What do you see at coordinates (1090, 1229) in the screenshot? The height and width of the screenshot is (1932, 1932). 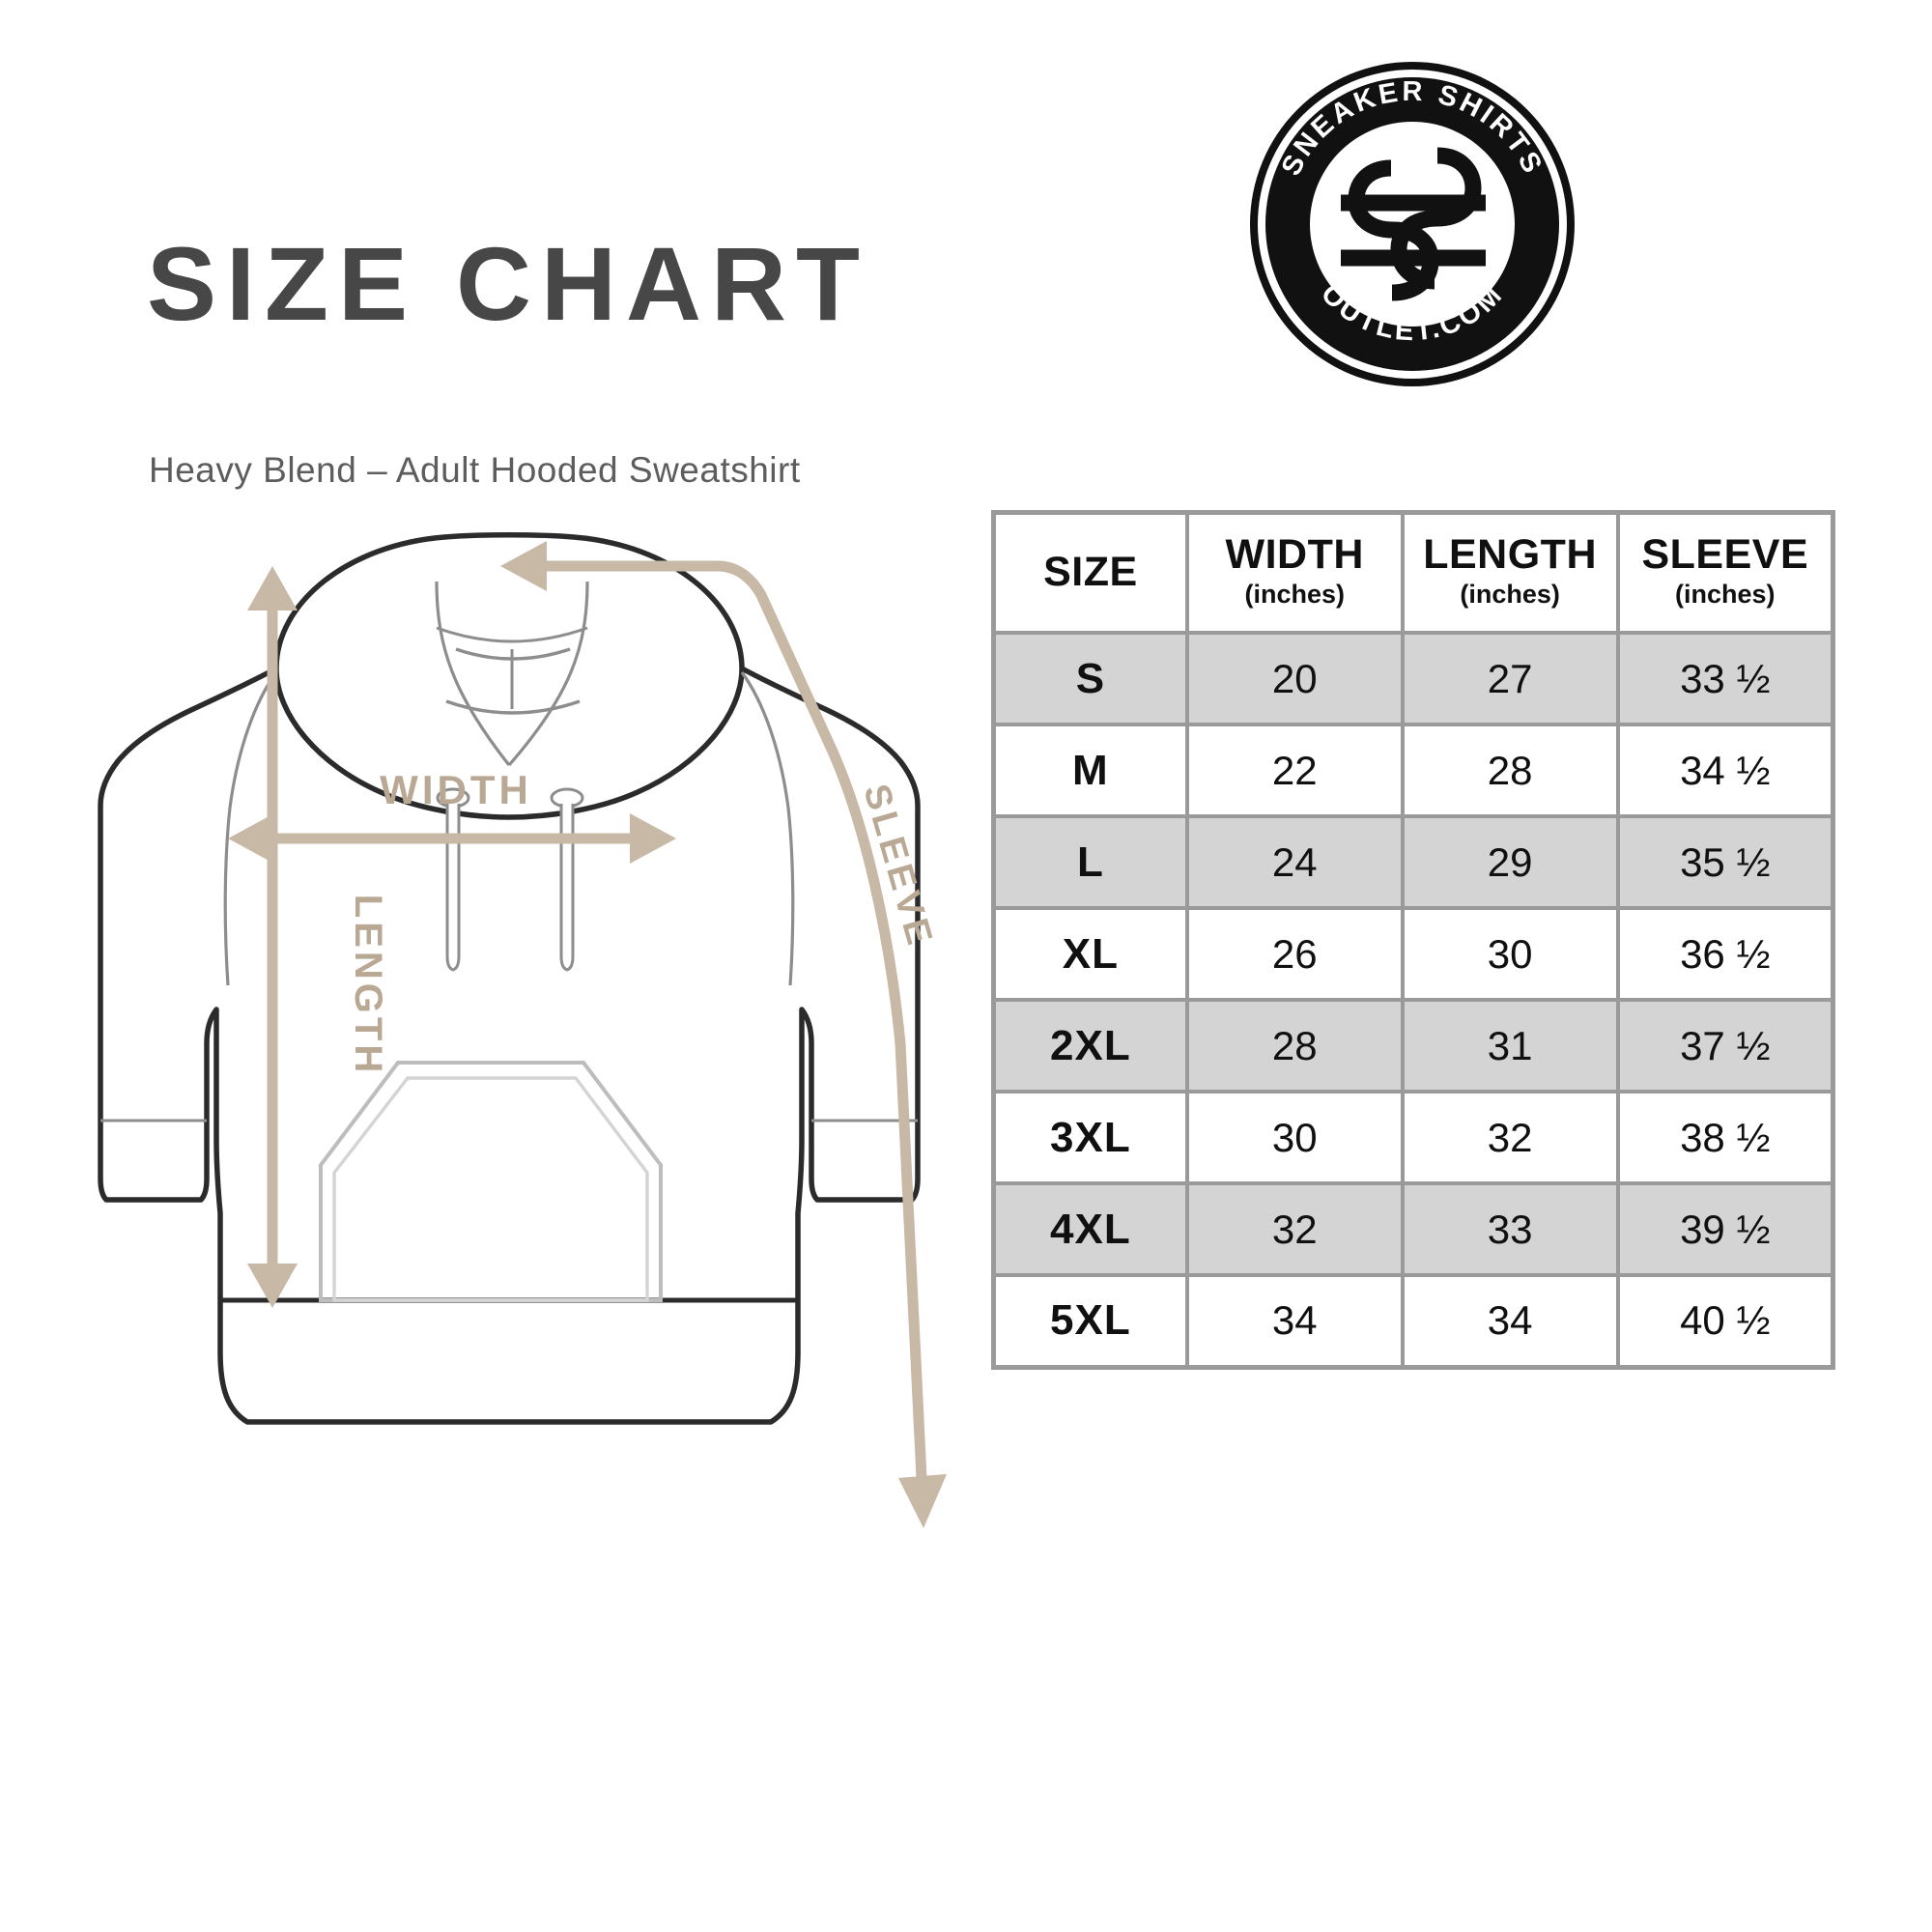 I see `cell-size: 4XL` at bounding box center [1090, 1229].